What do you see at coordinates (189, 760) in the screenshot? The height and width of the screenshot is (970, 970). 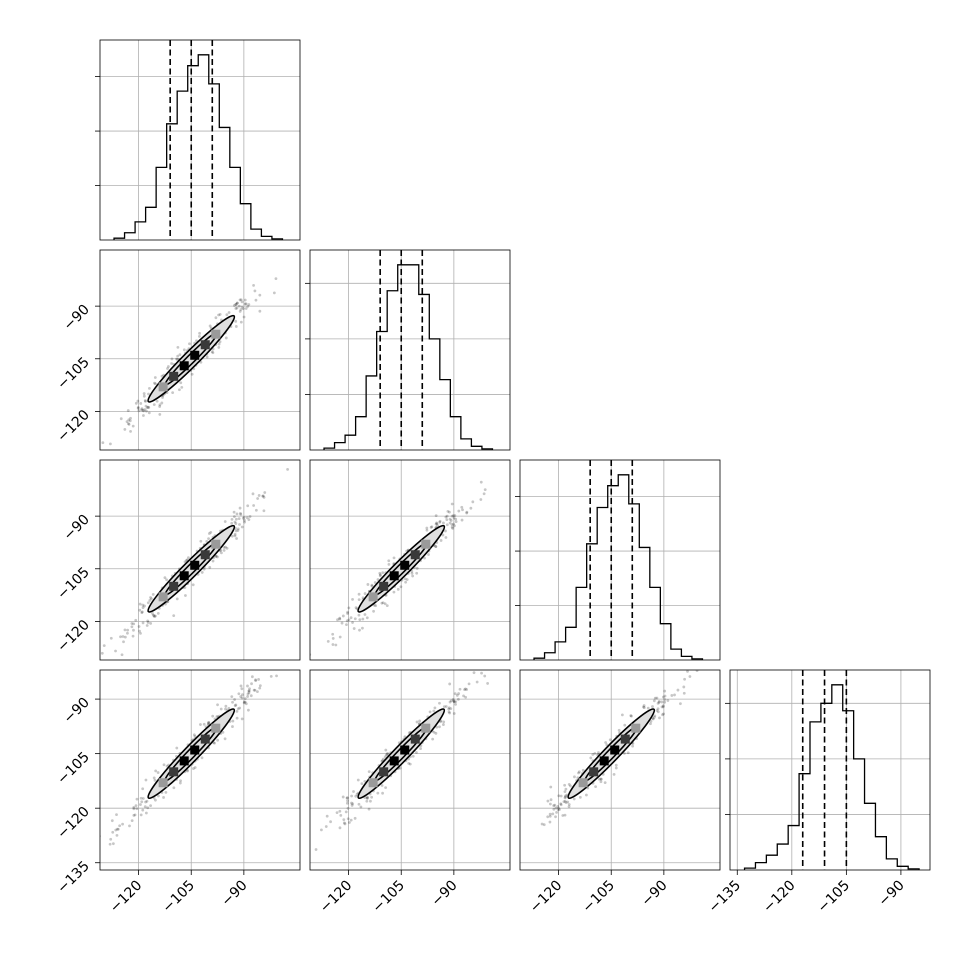 I see `scatter-cloud` at bounding box center [189, 760].